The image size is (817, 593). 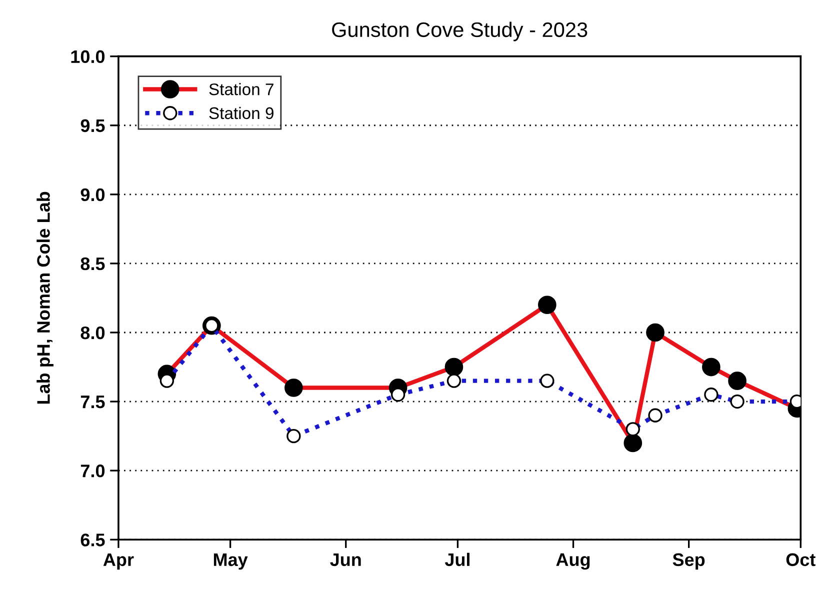 I want to click on y-tick-label: 8.0, so click(x=92, y=333).